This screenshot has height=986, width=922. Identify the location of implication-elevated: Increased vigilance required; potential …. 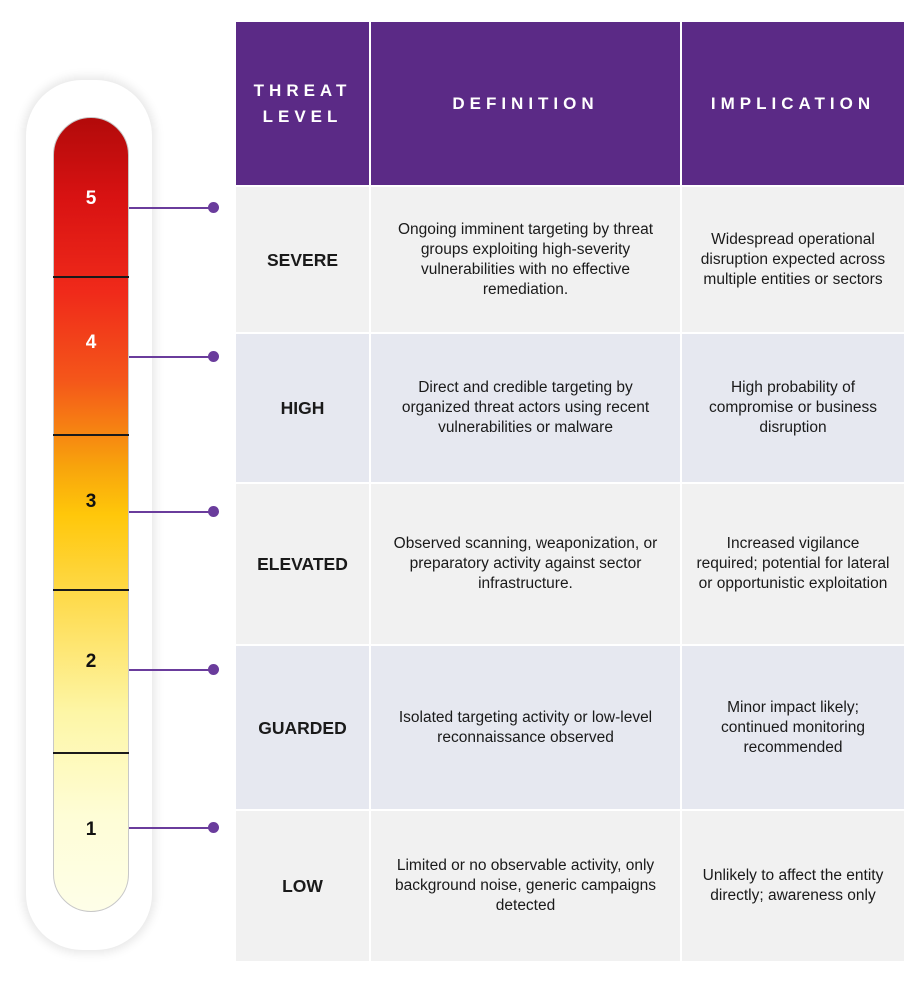
(793, 564).